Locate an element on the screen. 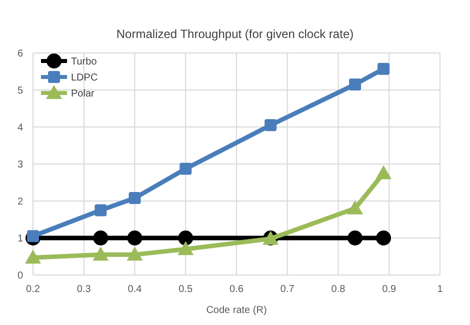 The image size is (470, 325). x-tick-label: 0.4 is located at coordinates (135, 289).